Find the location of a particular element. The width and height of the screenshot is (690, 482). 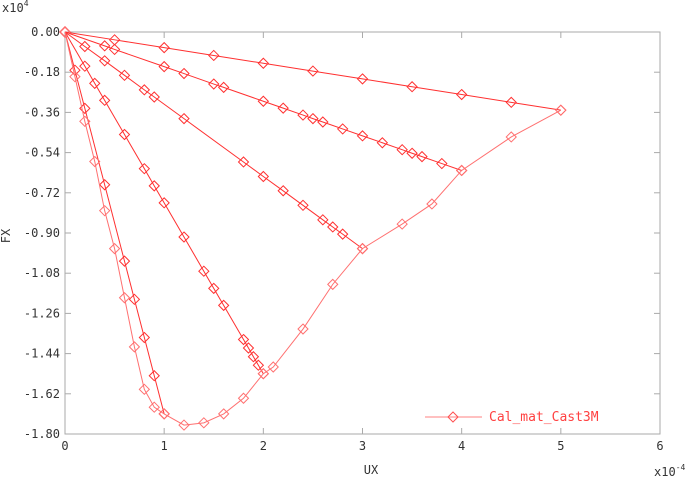

y-multiplier-base: x10 is located at coordinates (13, 8).